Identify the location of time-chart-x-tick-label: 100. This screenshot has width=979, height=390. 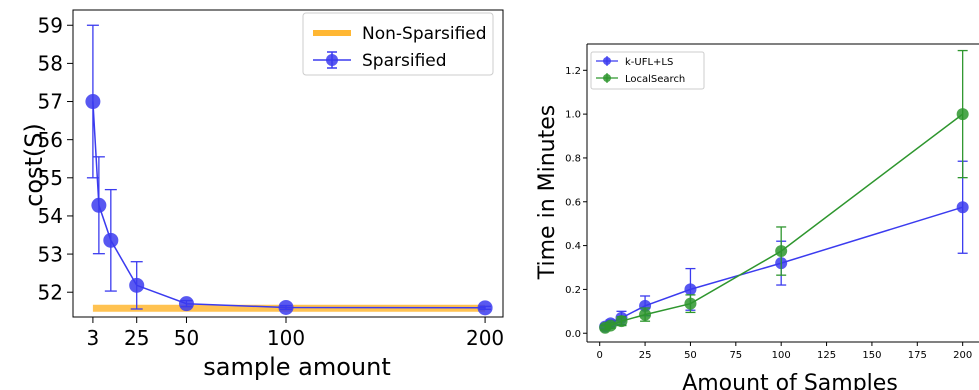
(781, 355).